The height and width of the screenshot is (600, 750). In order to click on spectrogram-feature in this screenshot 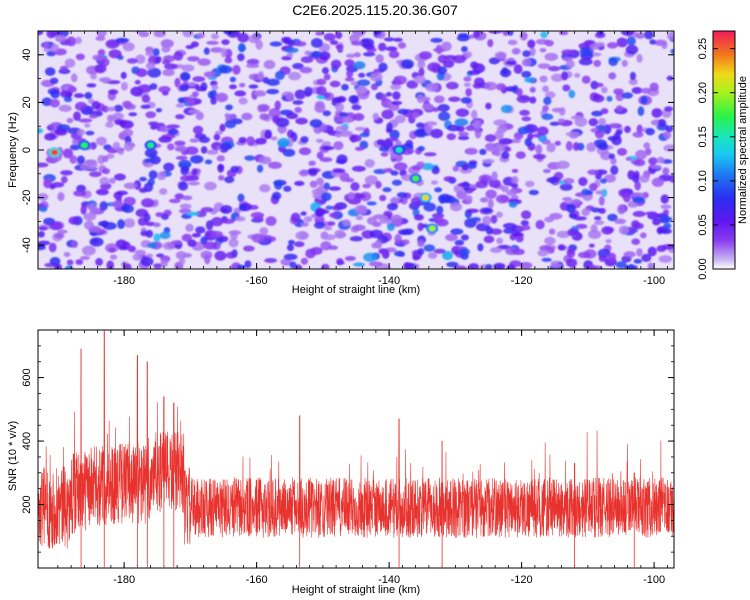, I will do `click(55, 152)`.